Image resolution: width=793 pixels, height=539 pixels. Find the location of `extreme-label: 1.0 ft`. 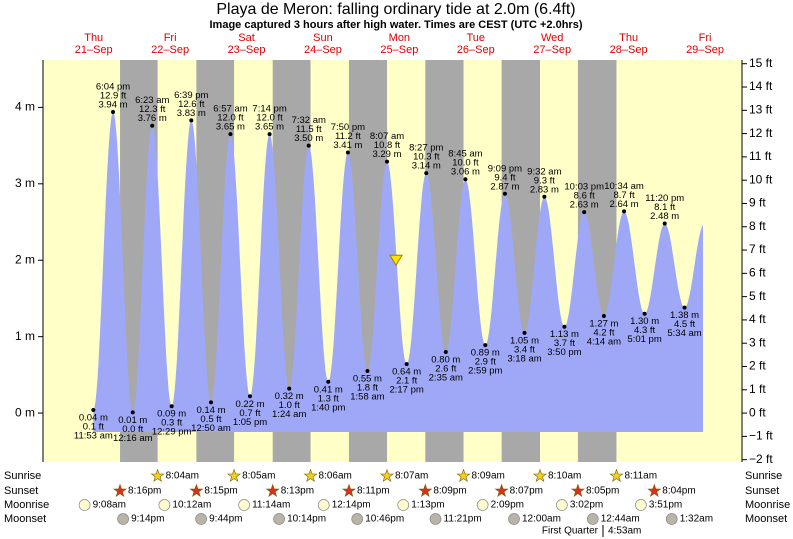

extreme-label: 1.0 ft is located at coordinates (289, 405).